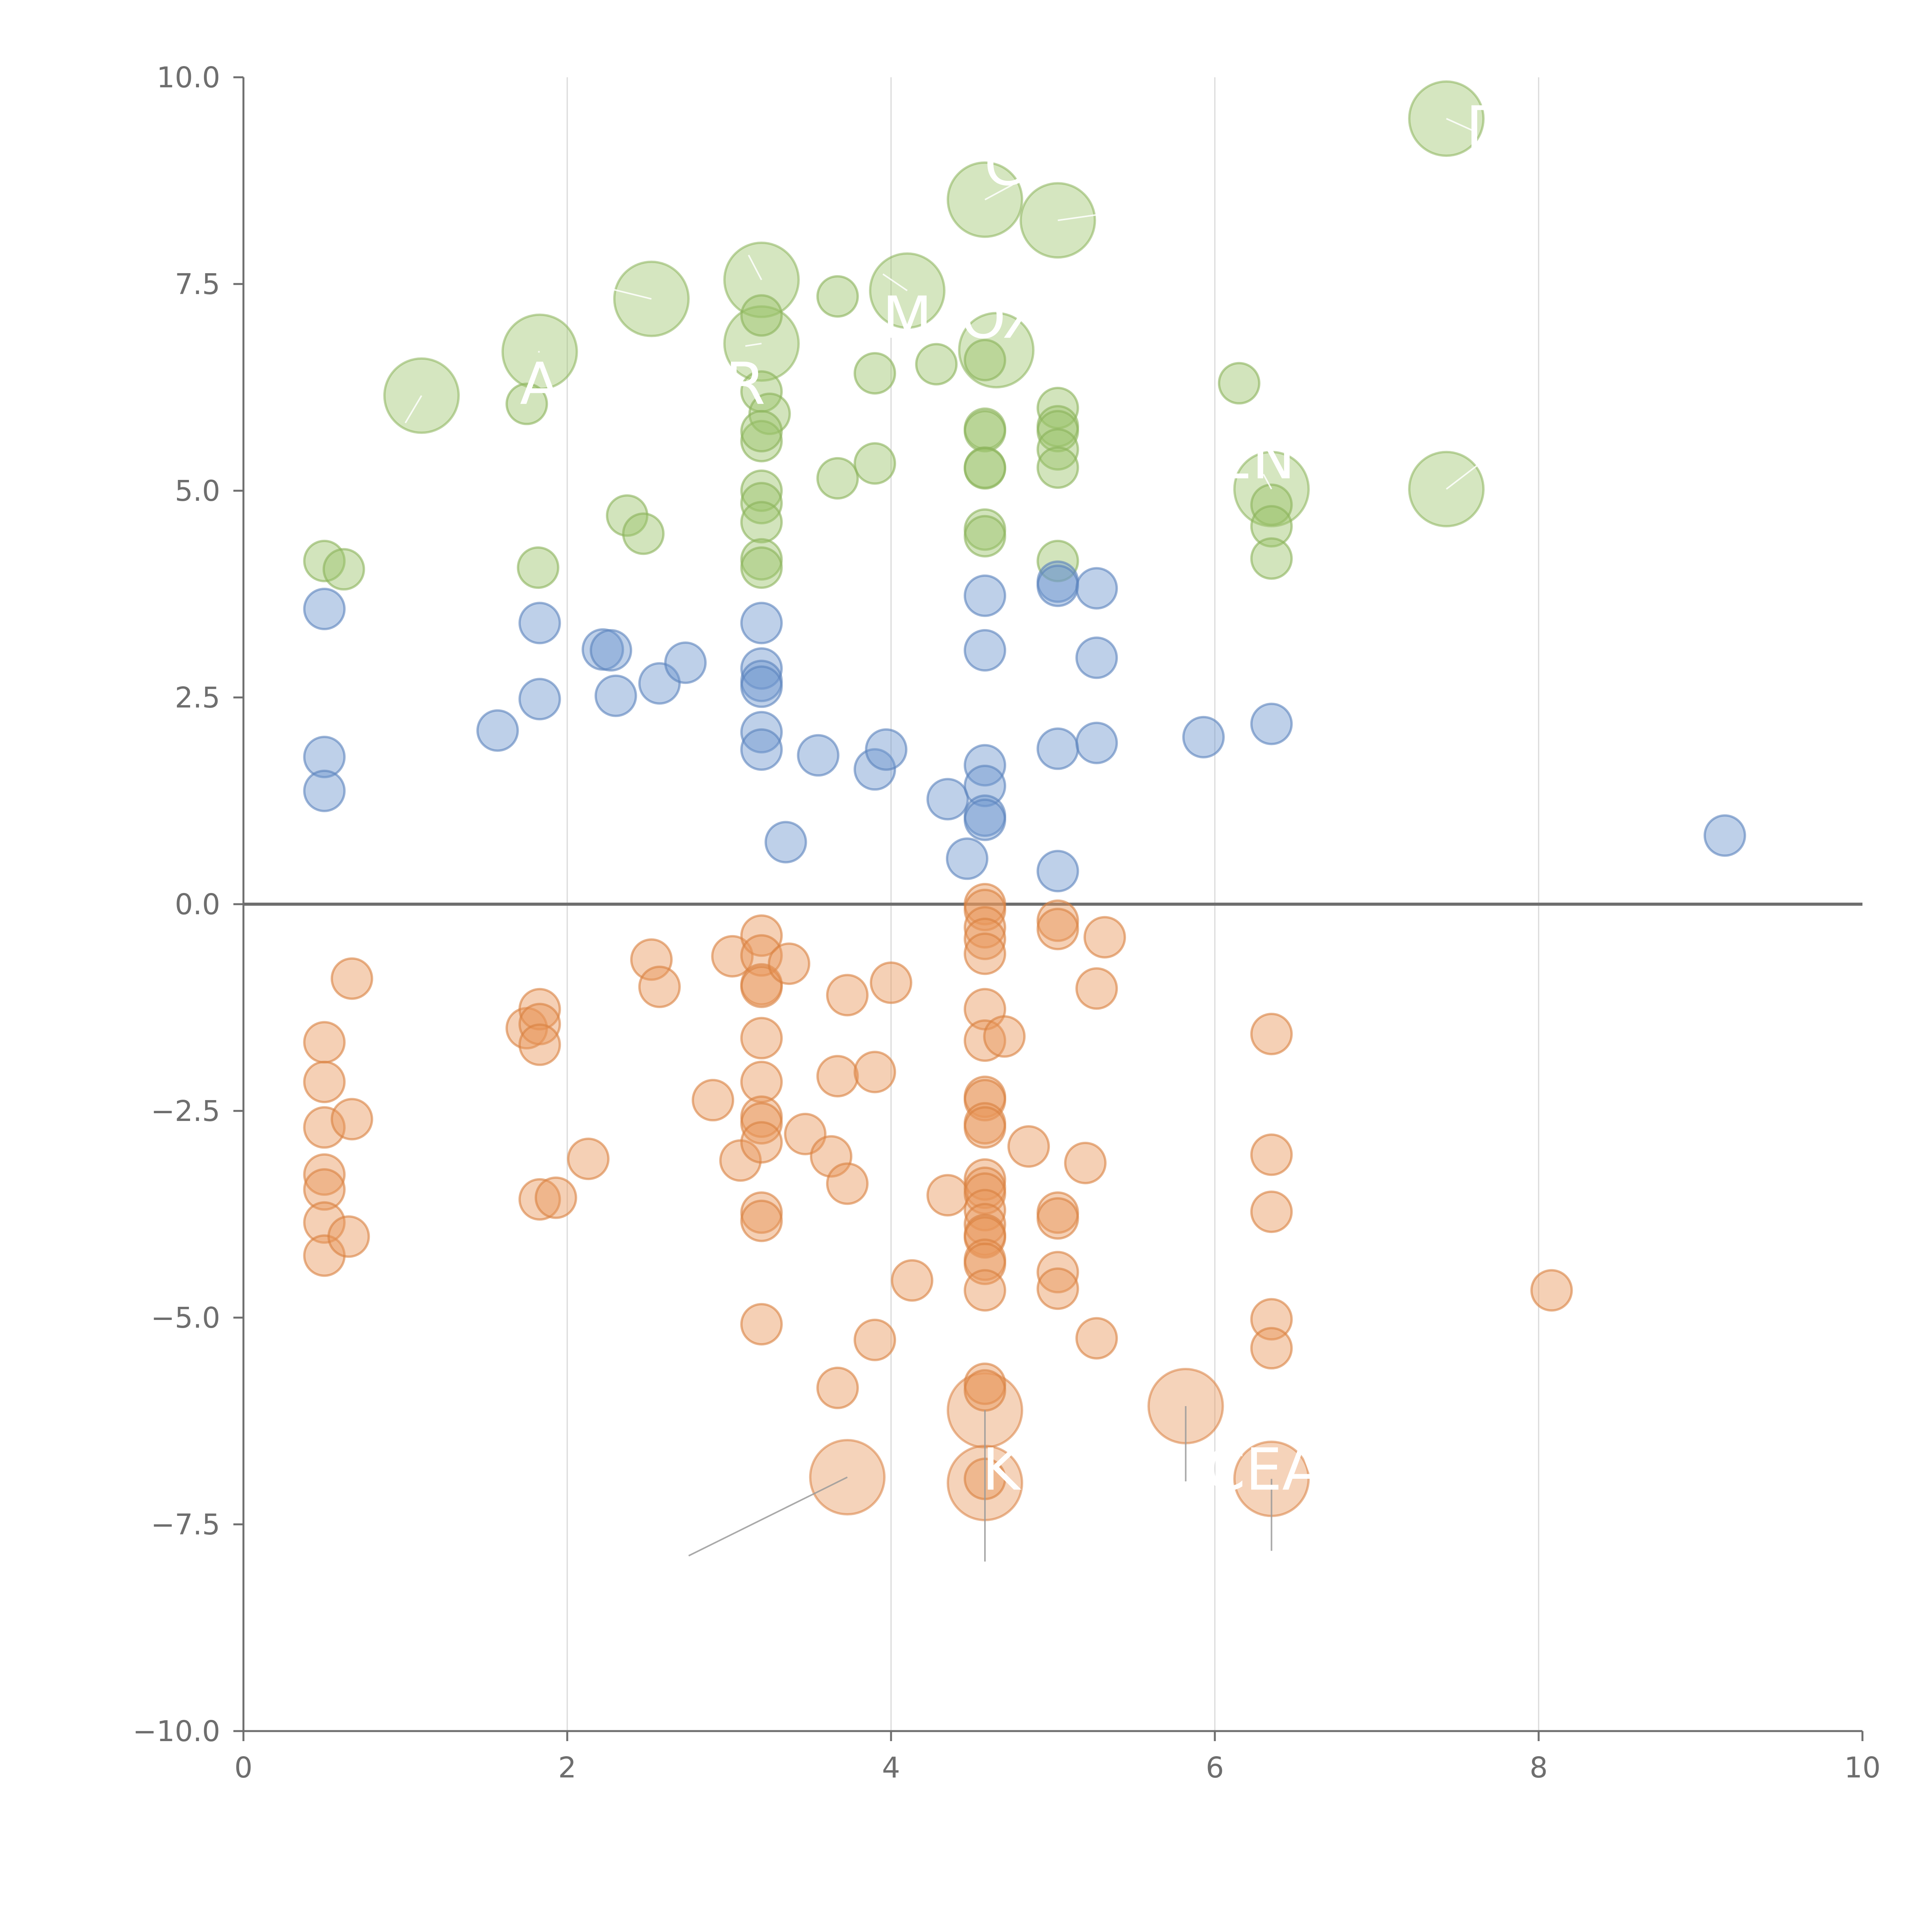 This screenshot has height=1932, width=1932. Describe the element at coordinates (1478, 128) in the screenshot. I see `annotation-D: D` at that location.